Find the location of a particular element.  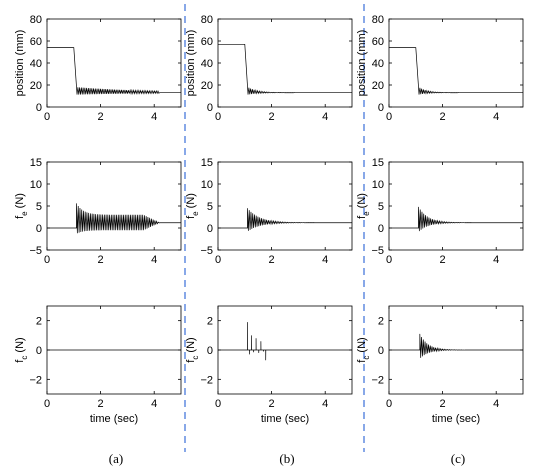

caption-c: (c) is located at coordinates (458, 458).